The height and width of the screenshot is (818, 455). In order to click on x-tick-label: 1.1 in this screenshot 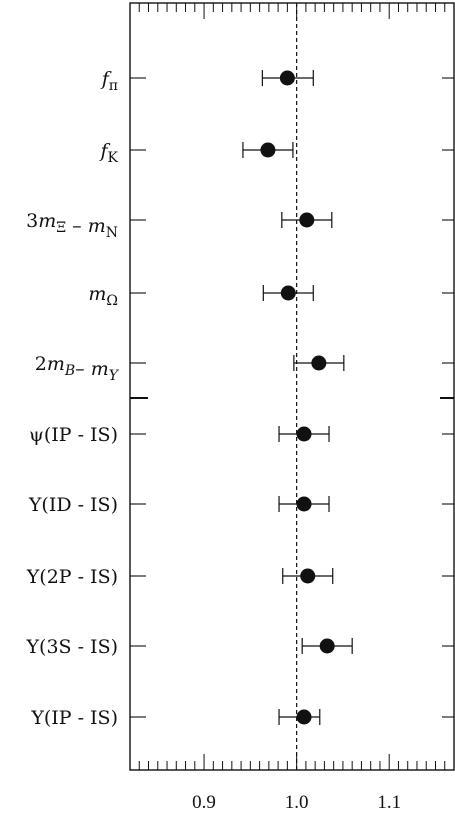, I will do `click(389, 802)`.